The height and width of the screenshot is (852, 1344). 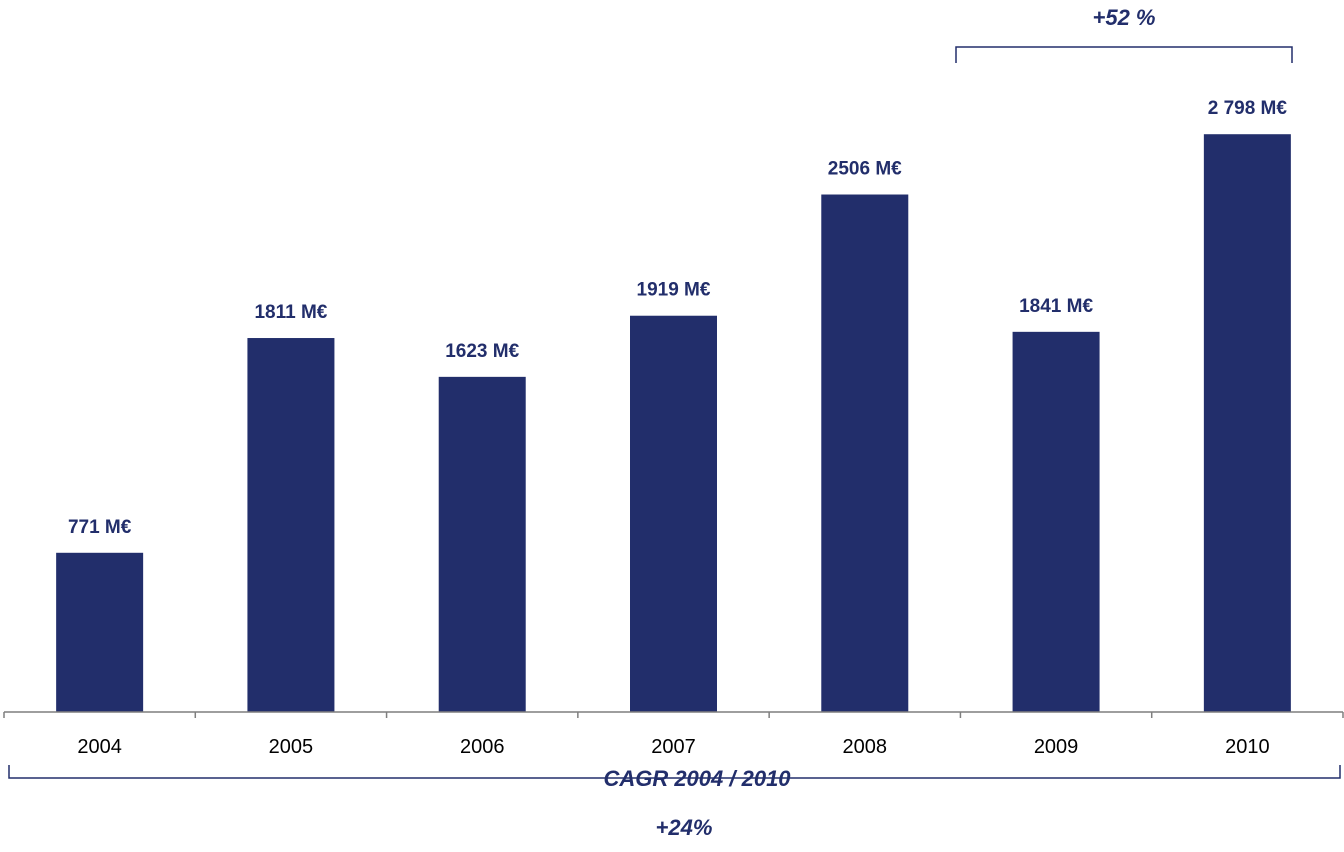 I want to click on tick-label-2008: 2008, so click(x=865, y=747).